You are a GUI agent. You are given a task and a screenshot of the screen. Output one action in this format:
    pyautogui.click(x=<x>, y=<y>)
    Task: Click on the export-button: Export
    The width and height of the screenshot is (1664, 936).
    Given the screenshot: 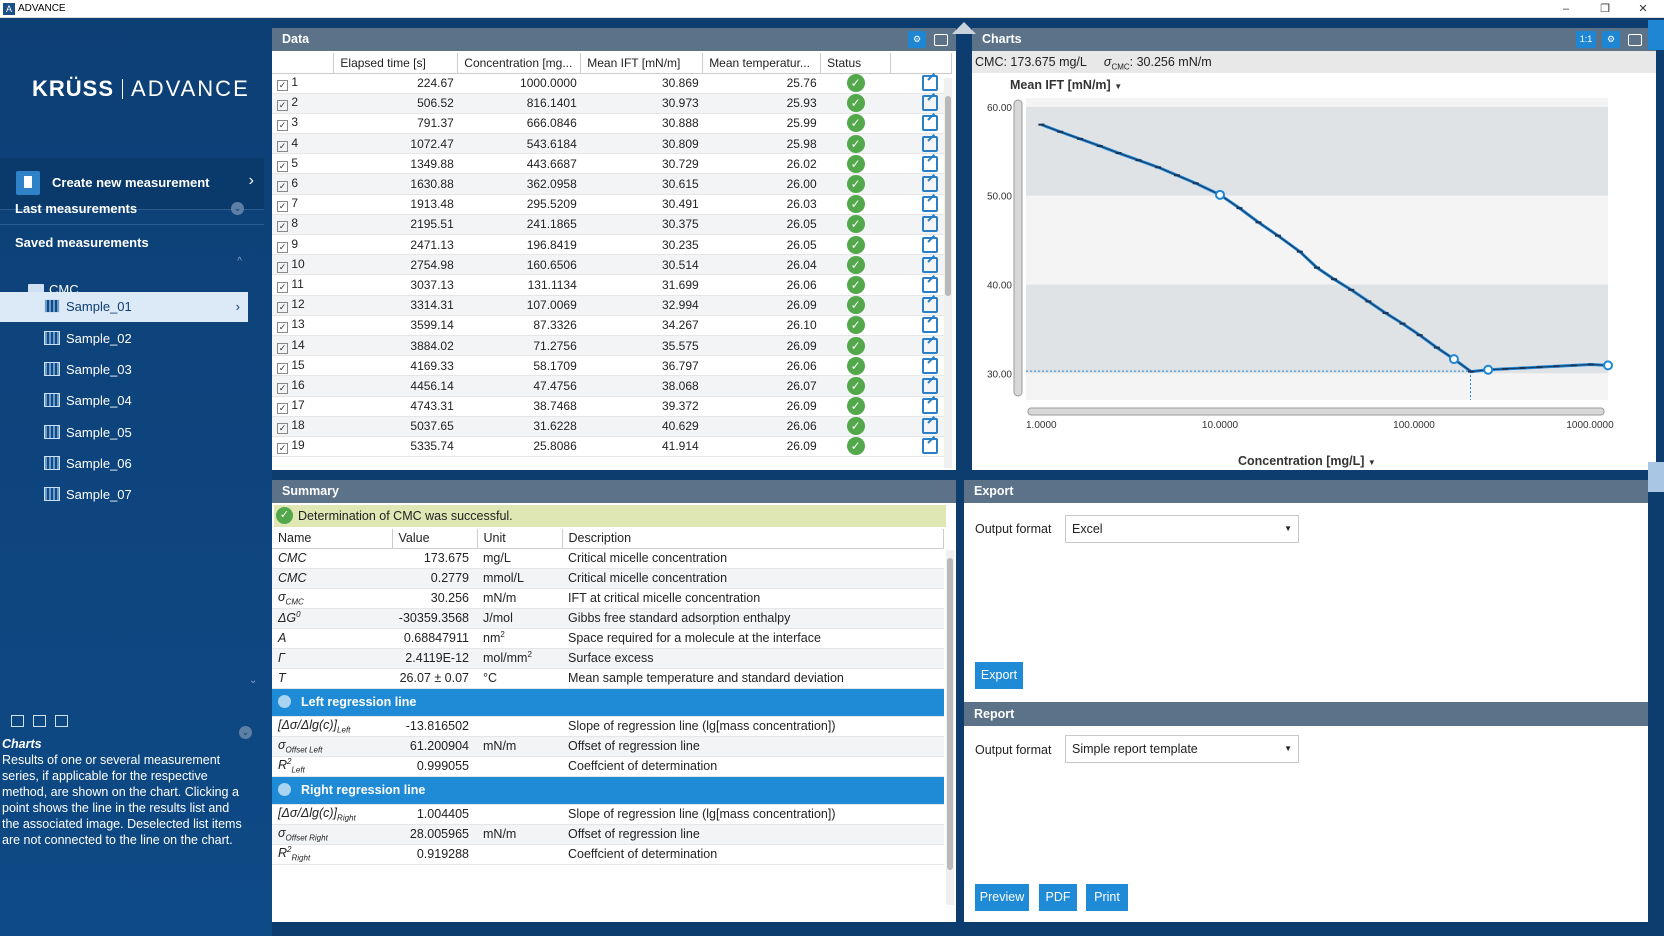 What is the action you would take?
    pyautogui.click(x=999, y=675)
    